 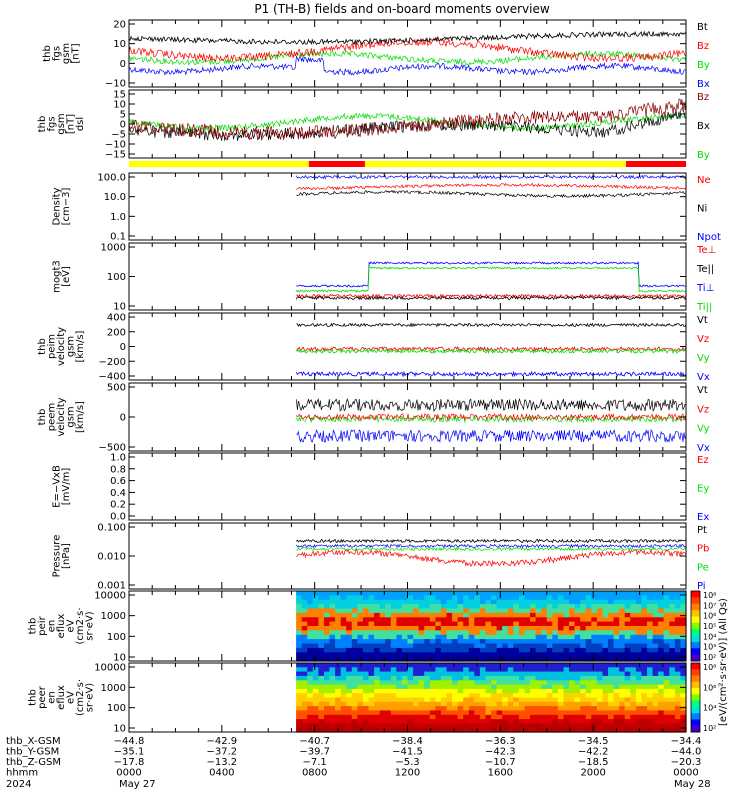 What do you see at coordinates (111, 586) in the screenshot?
I see `y-tick-label: 0.001` at bounding box center [111, 586].